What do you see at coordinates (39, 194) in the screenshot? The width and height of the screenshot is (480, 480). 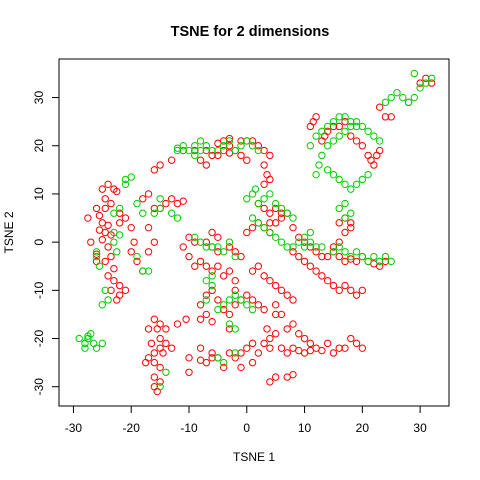 I see `y-tick-label: 10` at bounding box center [39, 194].